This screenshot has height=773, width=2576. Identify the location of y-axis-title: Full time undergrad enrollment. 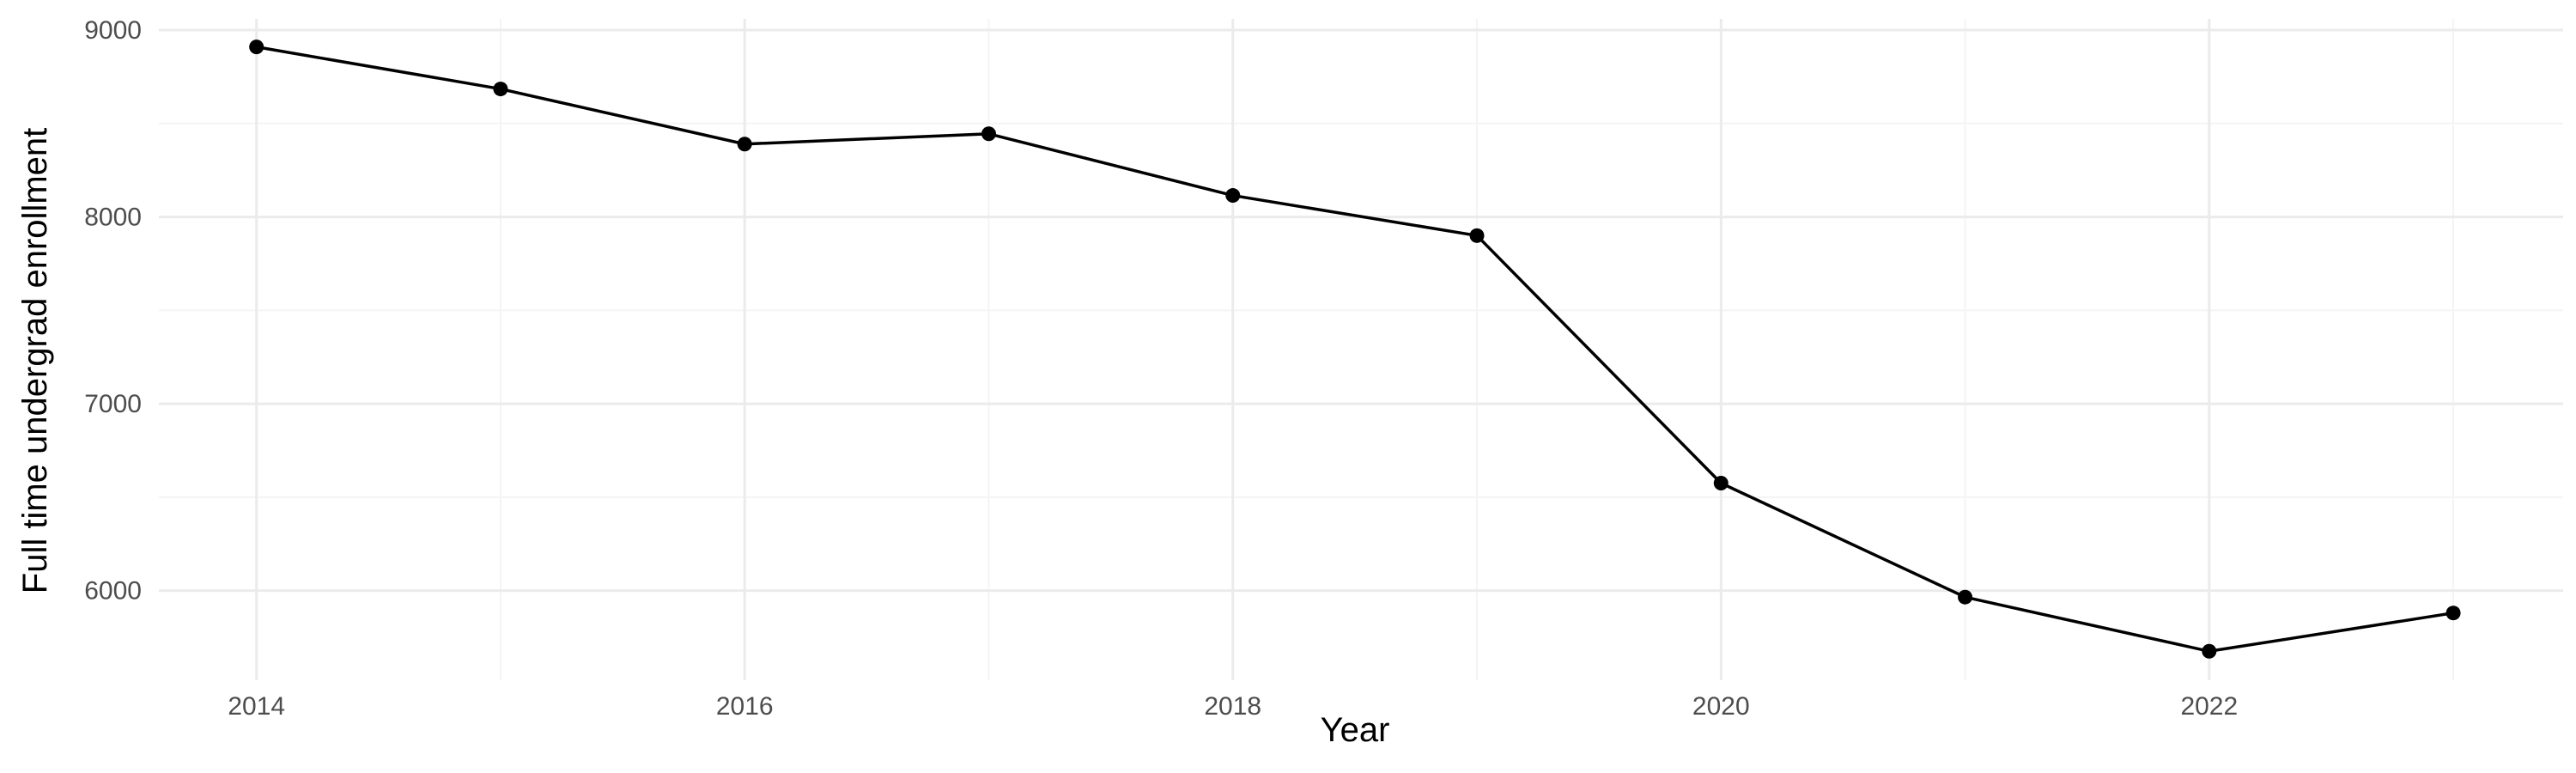
(35, 360).